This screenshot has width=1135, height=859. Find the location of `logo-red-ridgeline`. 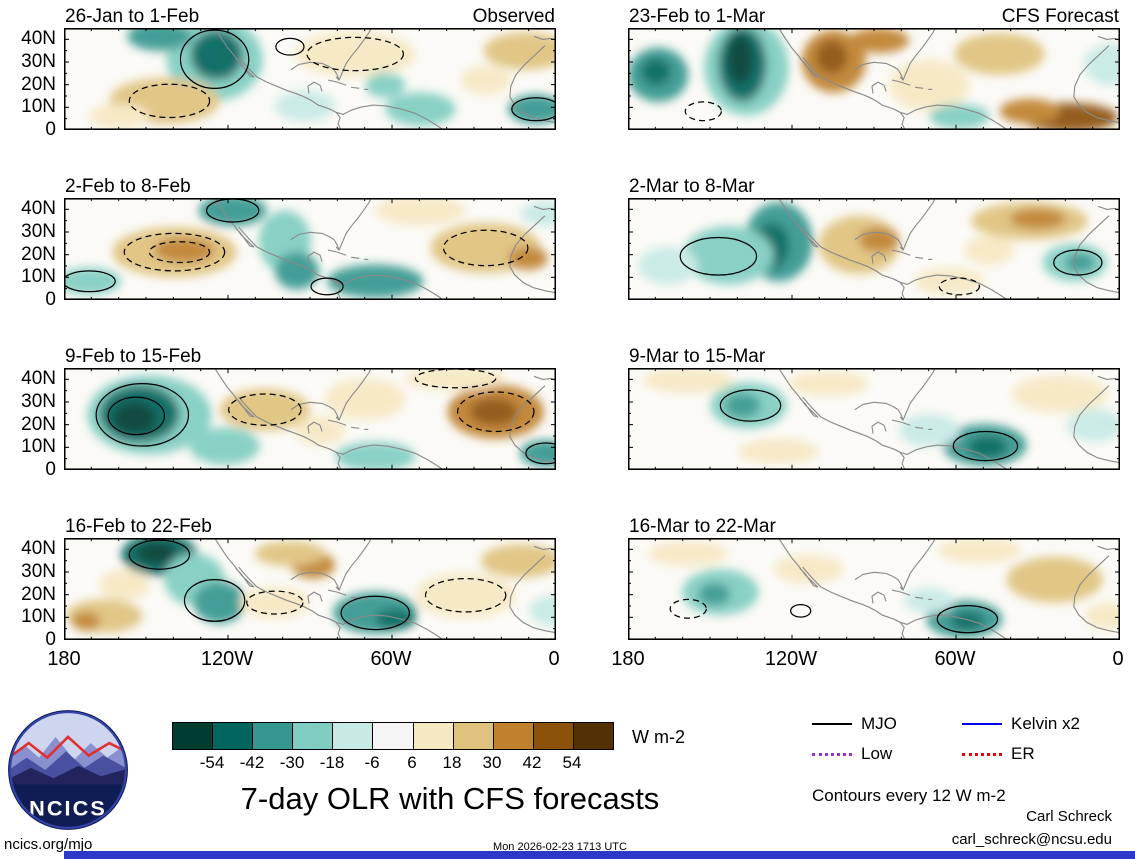

logo-red-ridgeline is located at coordinates (68, 748).